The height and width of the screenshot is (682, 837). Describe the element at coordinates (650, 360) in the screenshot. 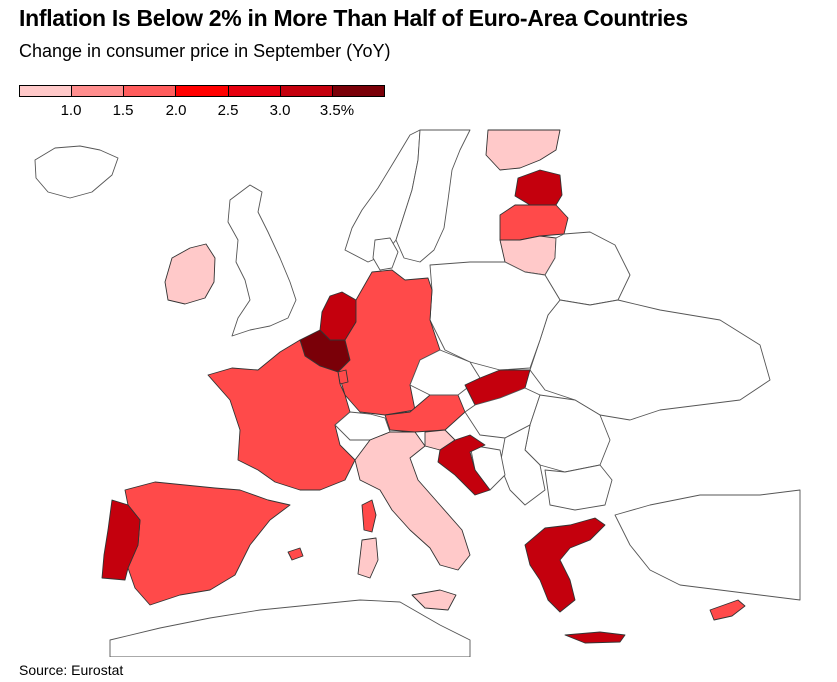

I see `country-ukraine` at that location.